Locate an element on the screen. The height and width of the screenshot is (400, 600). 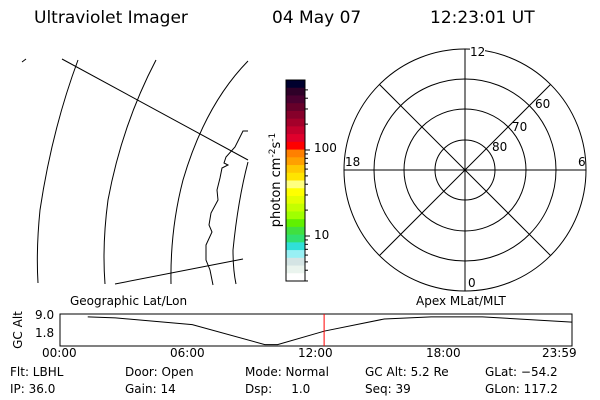
x-tick-label: 18:00 is located at coordinates (443, 353).